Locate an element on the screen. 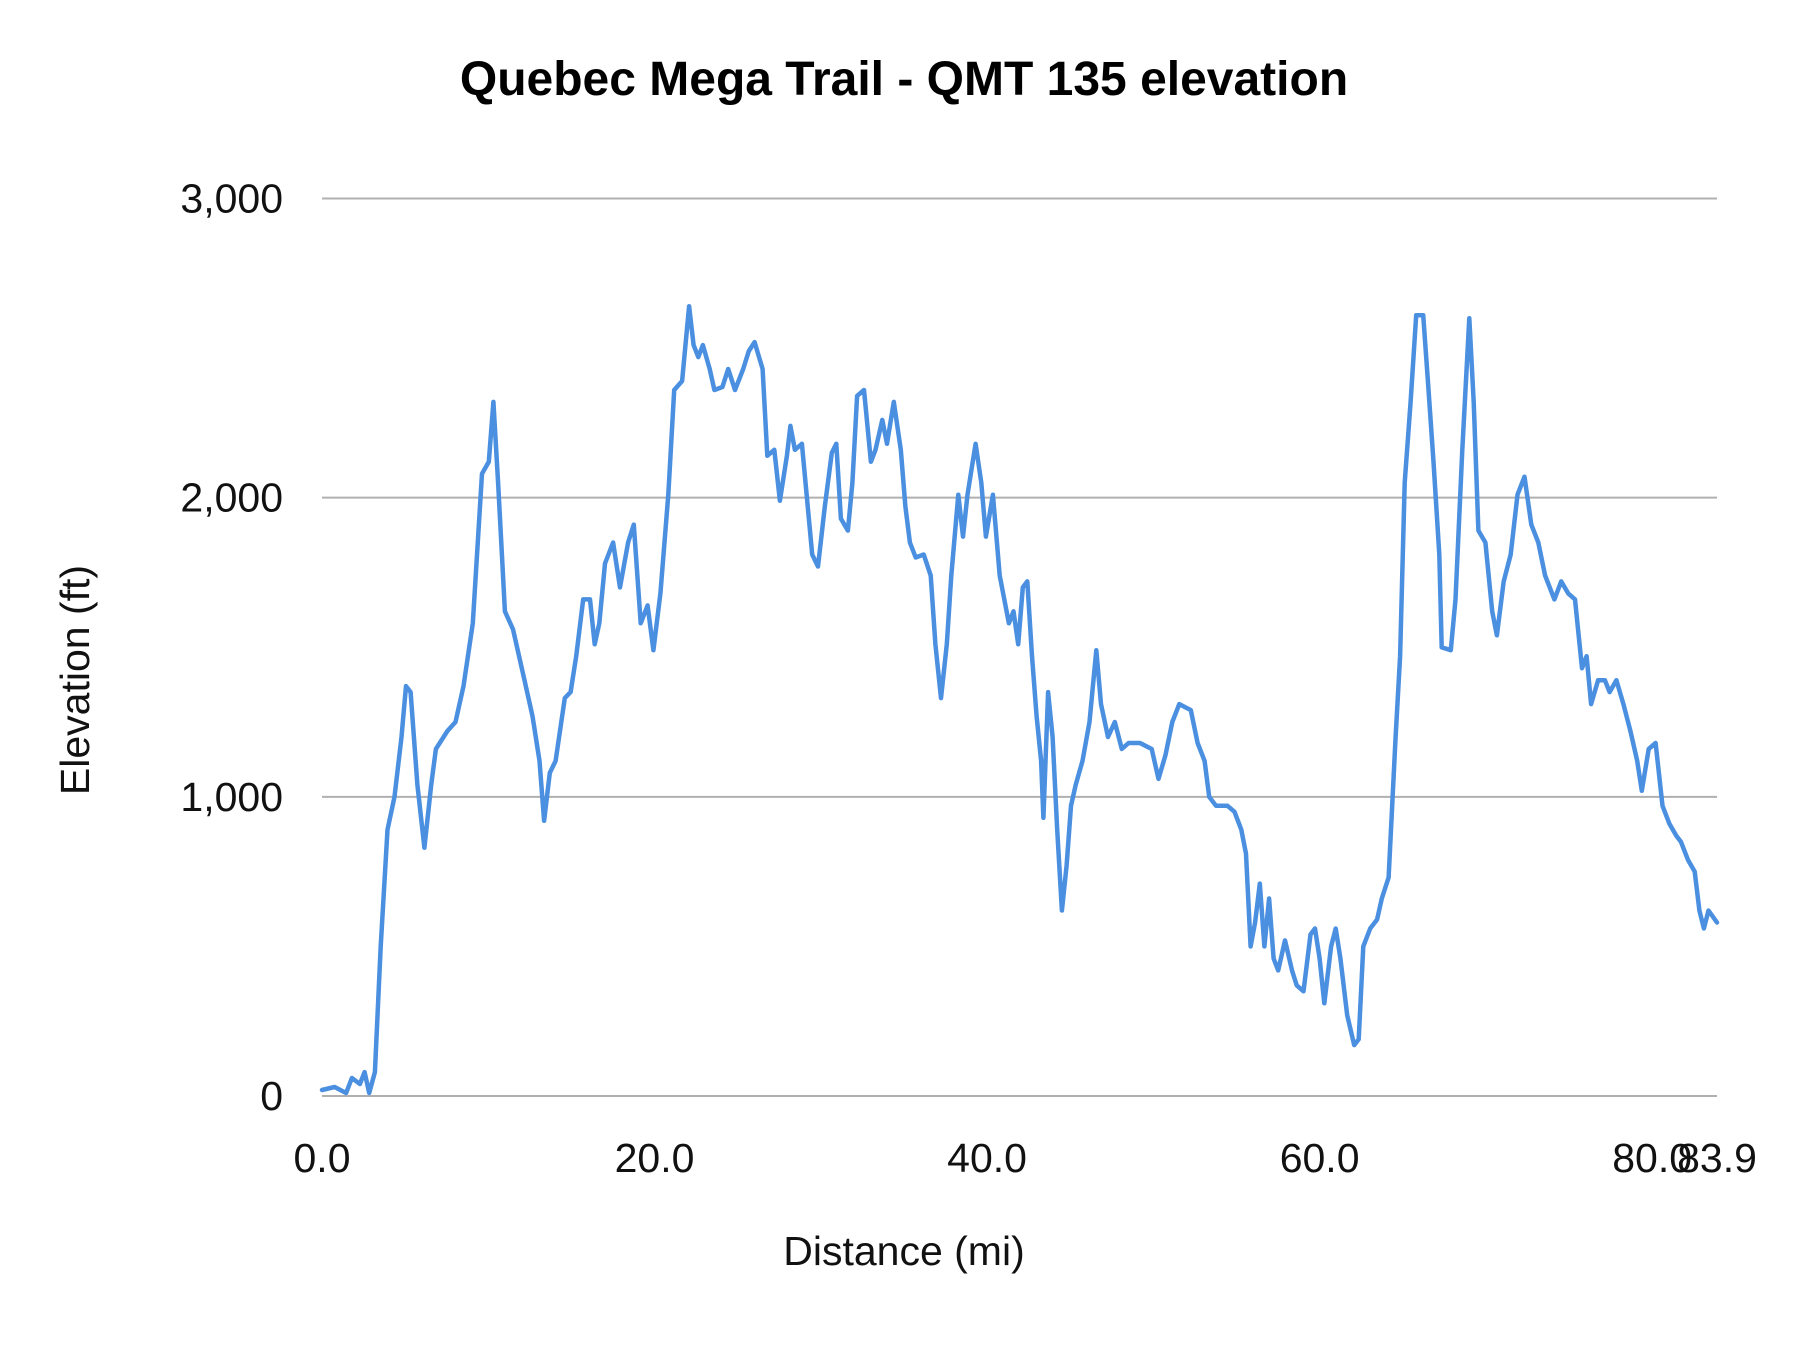 The width and height of the screenshot is (1800, 1350). x-tick-label: 20.0 is located at coordinates (655, 1158).